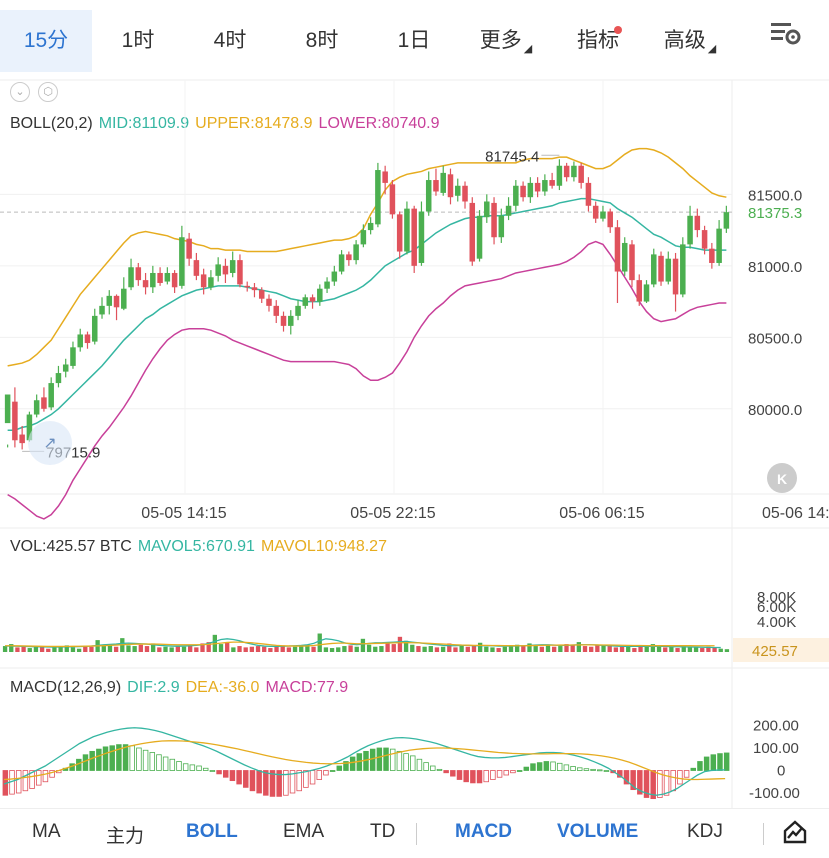  Describe the element at coordinates (602, 513) in the screenshot. I see `x-tick-label: 05-06 06:15` at that location.